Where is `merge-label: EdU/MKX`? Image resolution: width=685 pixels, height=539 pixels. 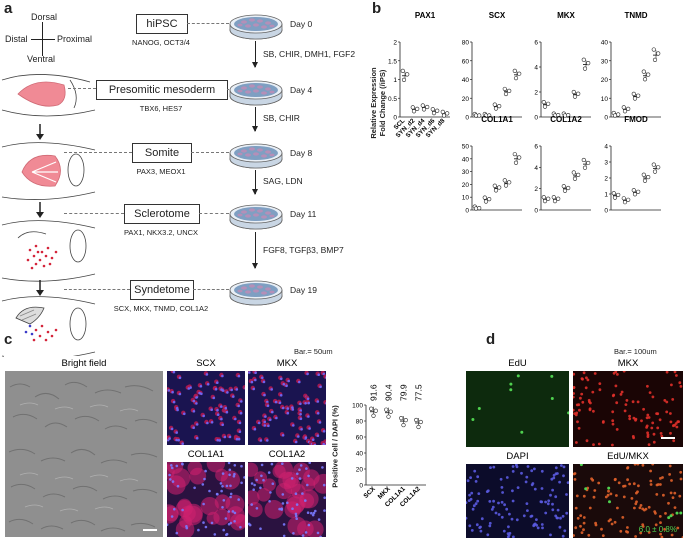
merge-label: EdU/MKX is located at coordinates (628, 457).